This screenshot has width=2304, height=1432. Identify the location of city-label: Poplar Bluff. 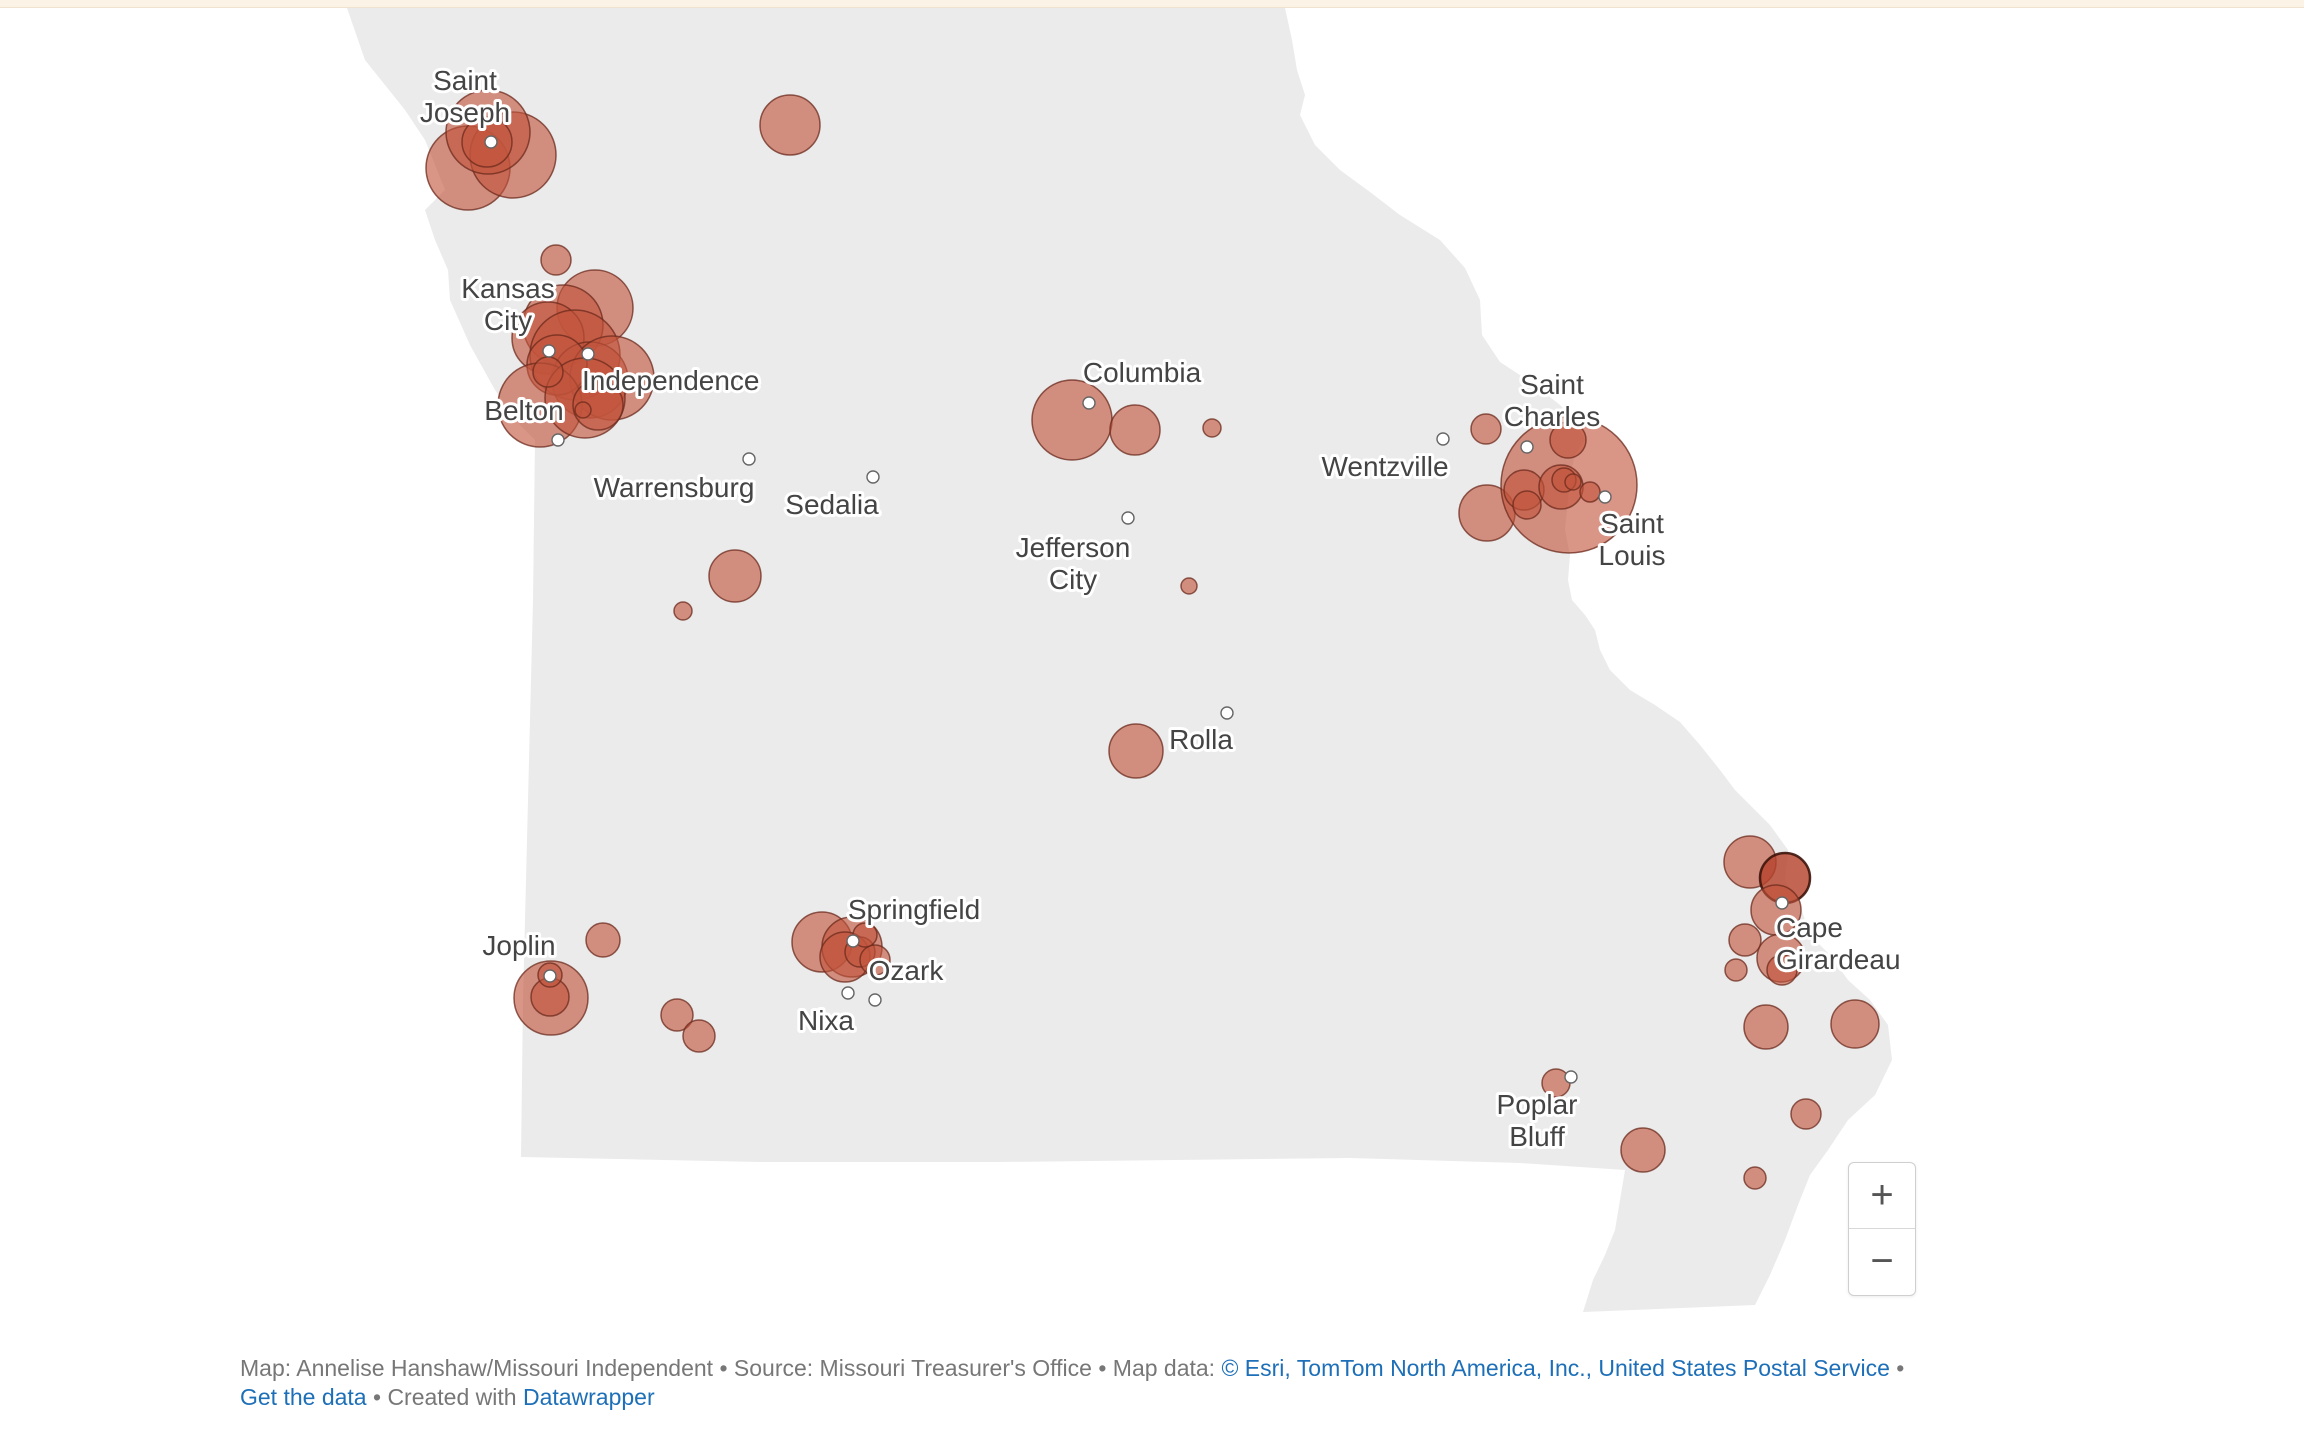
(1537, 1120).